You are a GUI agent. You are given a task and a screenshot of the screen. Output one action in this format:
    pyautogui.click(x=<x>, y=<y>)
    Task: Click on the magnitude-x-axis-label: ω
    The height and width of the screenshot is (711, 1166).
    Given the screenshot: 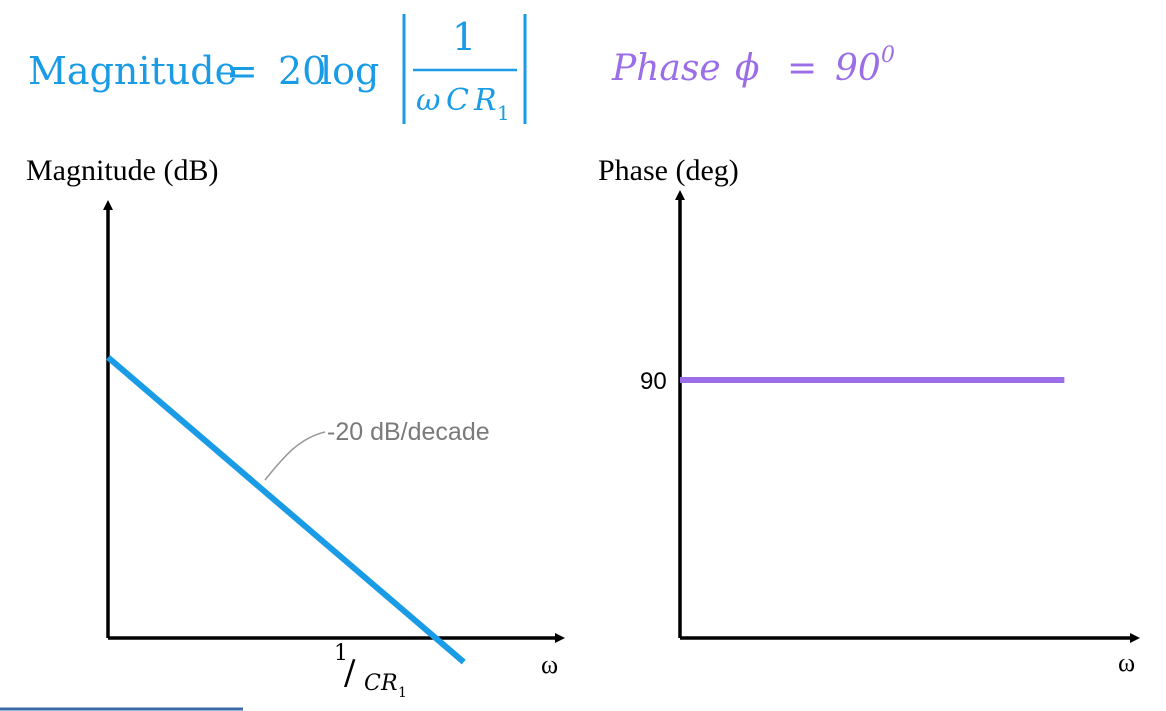 What is the action you would take?
    pyautogui.click(x=549, y=664)
    